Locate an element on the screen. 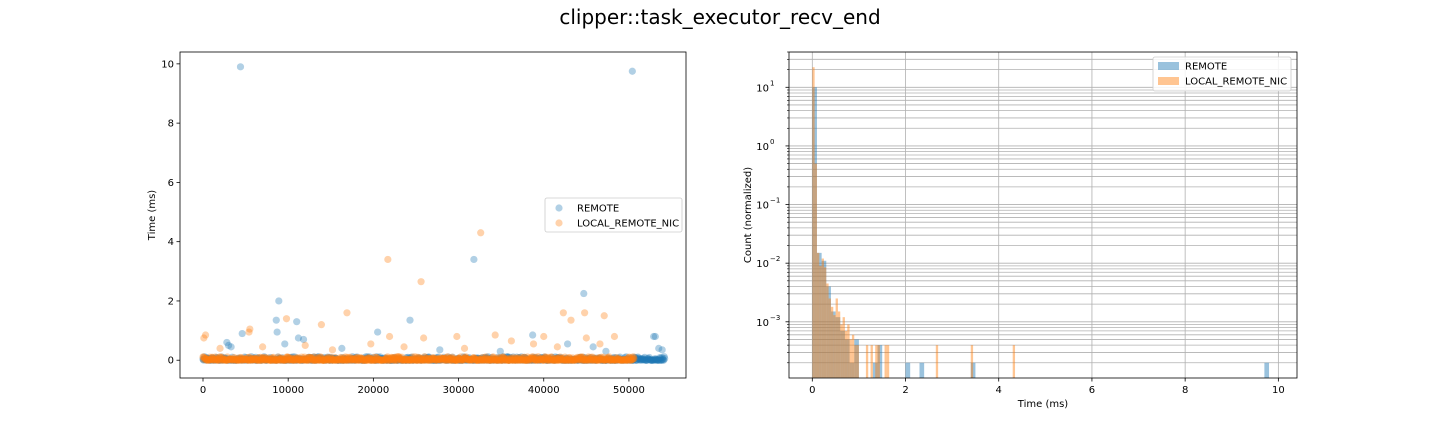 This screenshot has width=1440, height=432. y-tick-label: 10 is located at coordinates (762, 88).